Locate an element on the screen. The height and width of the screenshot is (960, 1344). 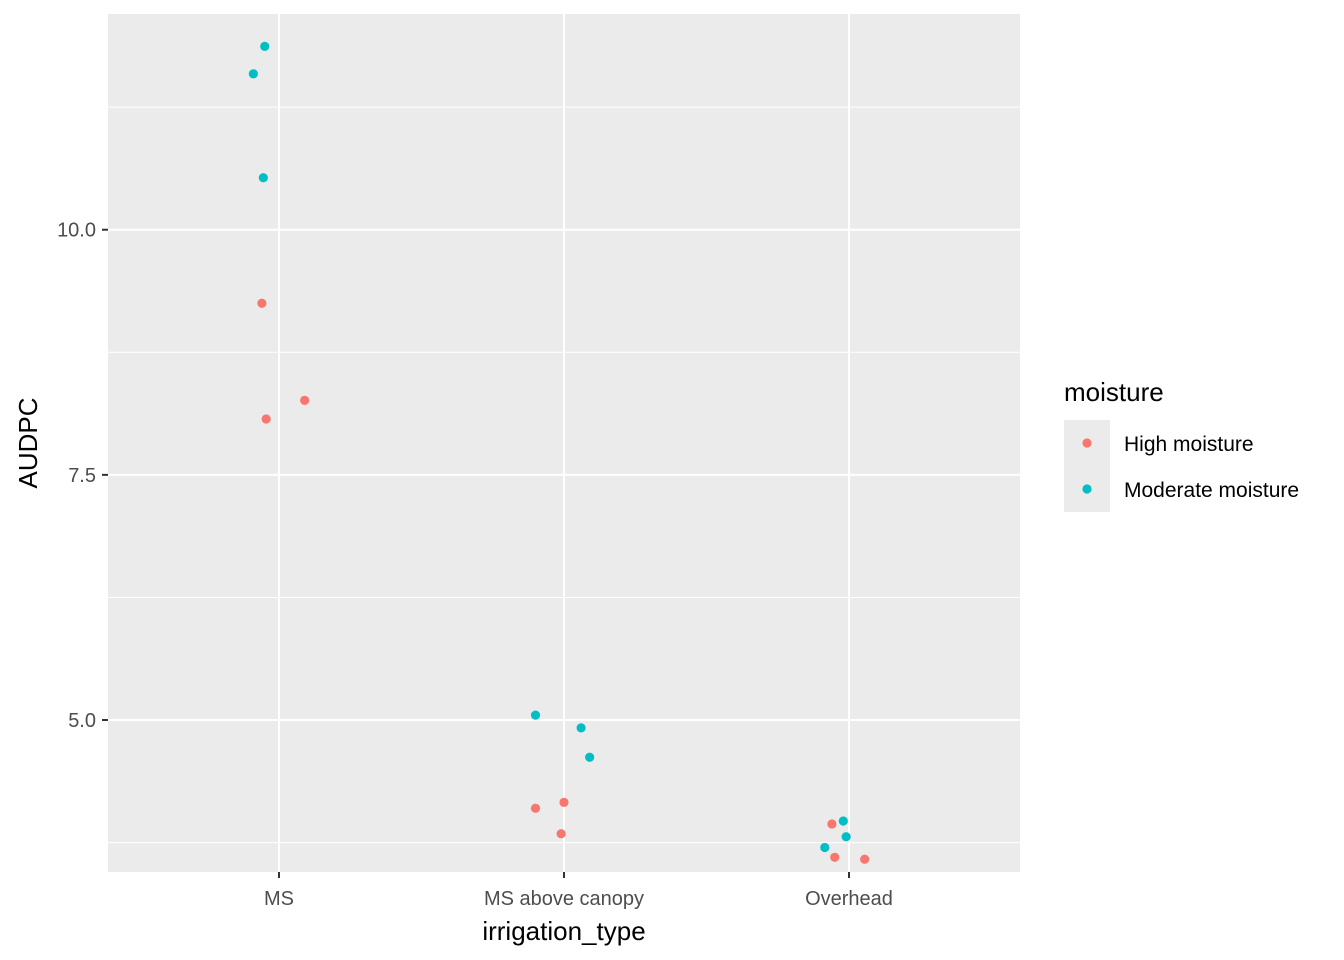
y-tick-label: 5.0 is located at coordinates (82, 721).